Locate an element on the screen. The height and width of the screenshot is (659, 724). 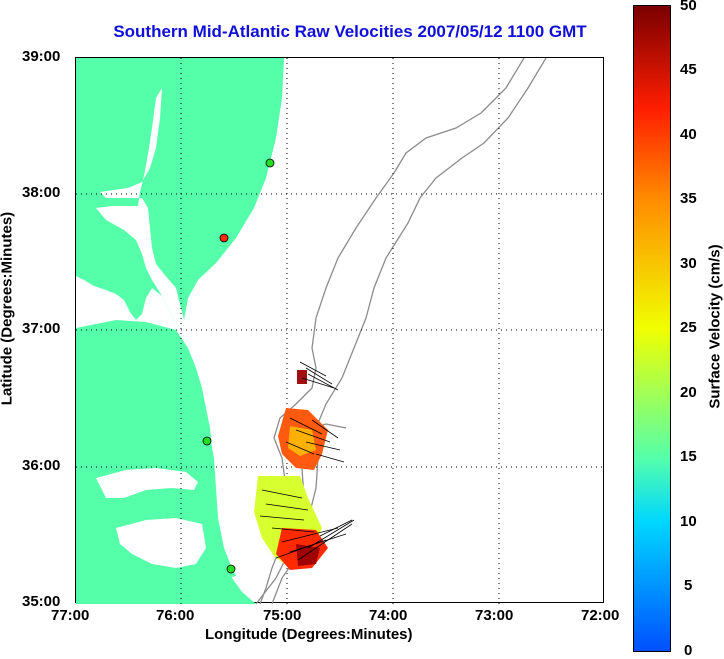
y-tick-36: 36:00 is located at coordinates (41, 465).